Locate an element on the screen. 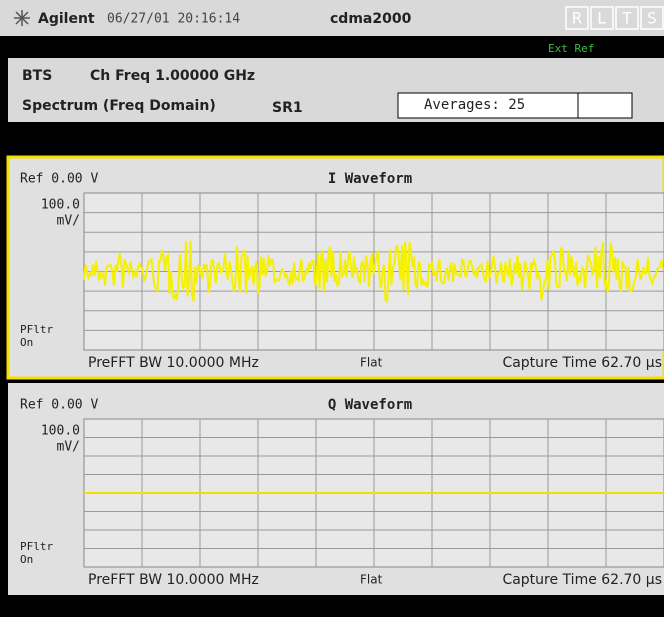  panel-title: Q Waveform is located at coordinates (370, 405).